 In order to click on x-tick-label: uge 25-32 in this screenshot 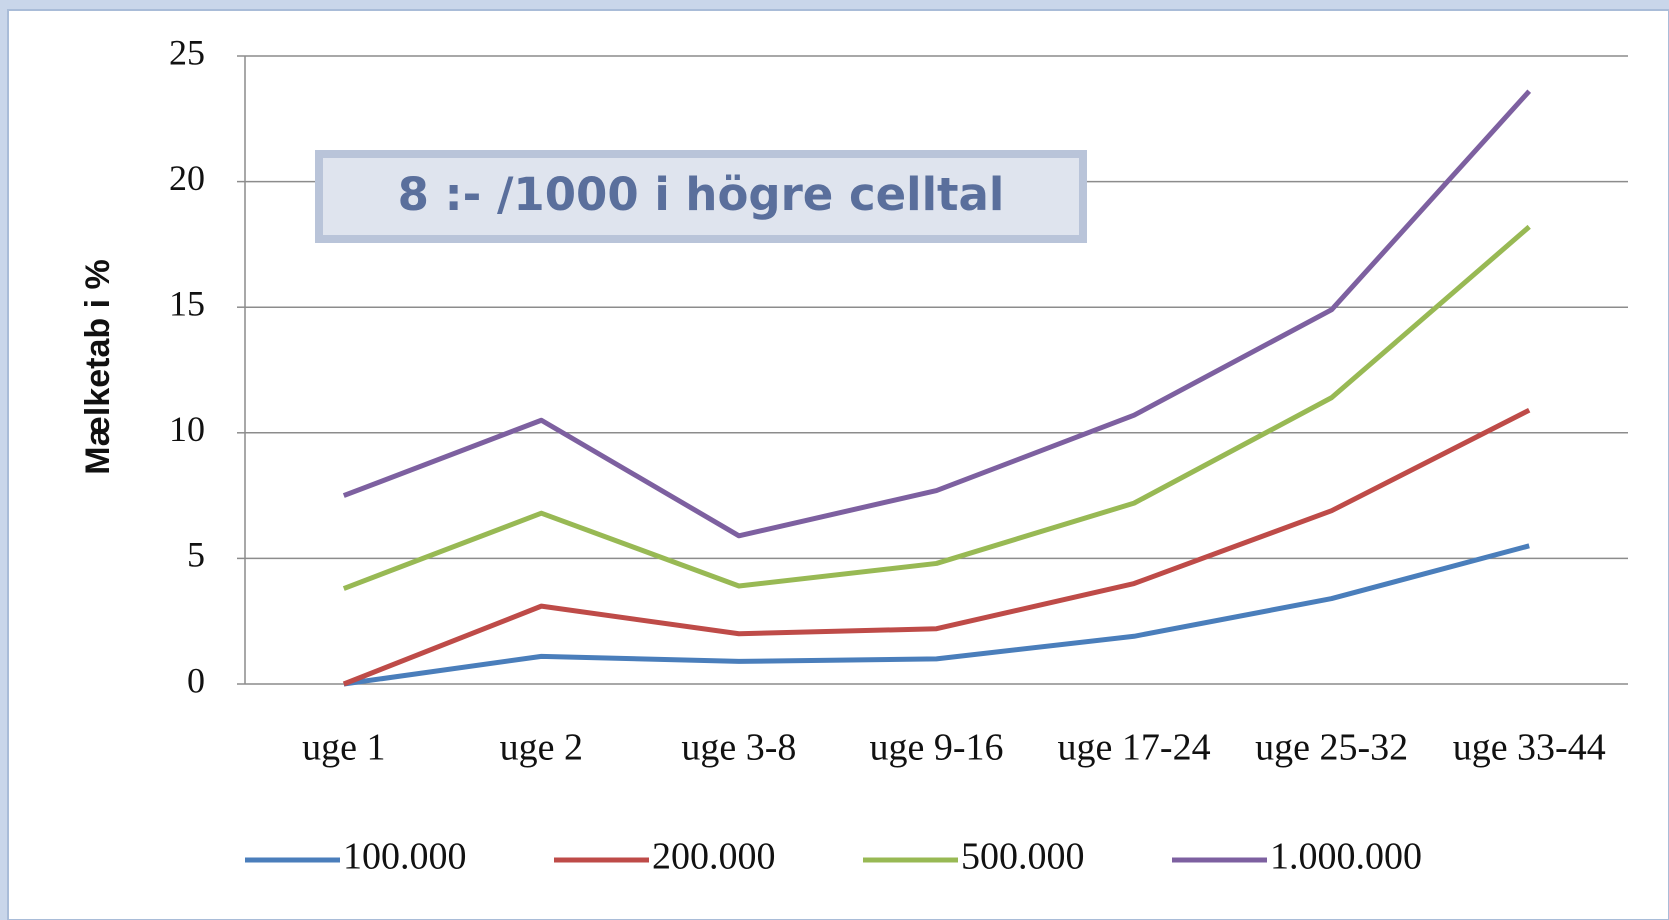, I will do `click(1331, 748)`.